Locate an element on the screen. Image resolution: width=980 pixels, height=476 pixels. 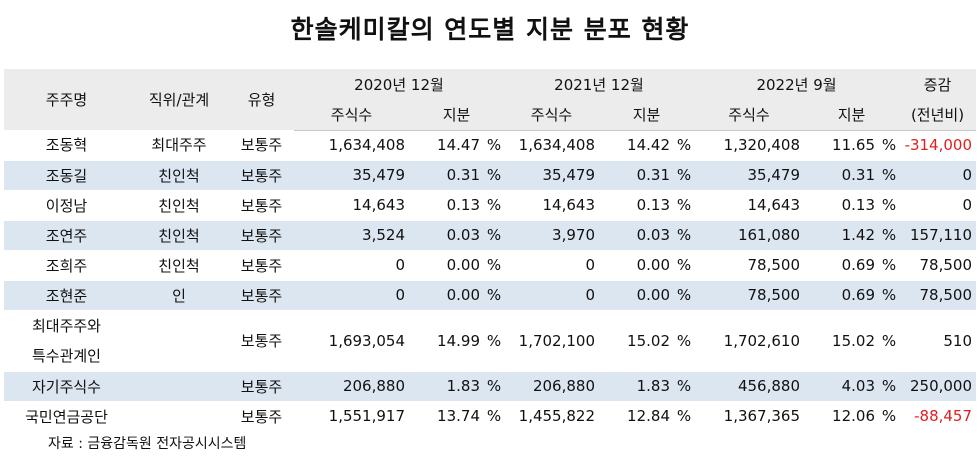
cell-stake-2021: 0.31 is located at coordinates (636, 175).